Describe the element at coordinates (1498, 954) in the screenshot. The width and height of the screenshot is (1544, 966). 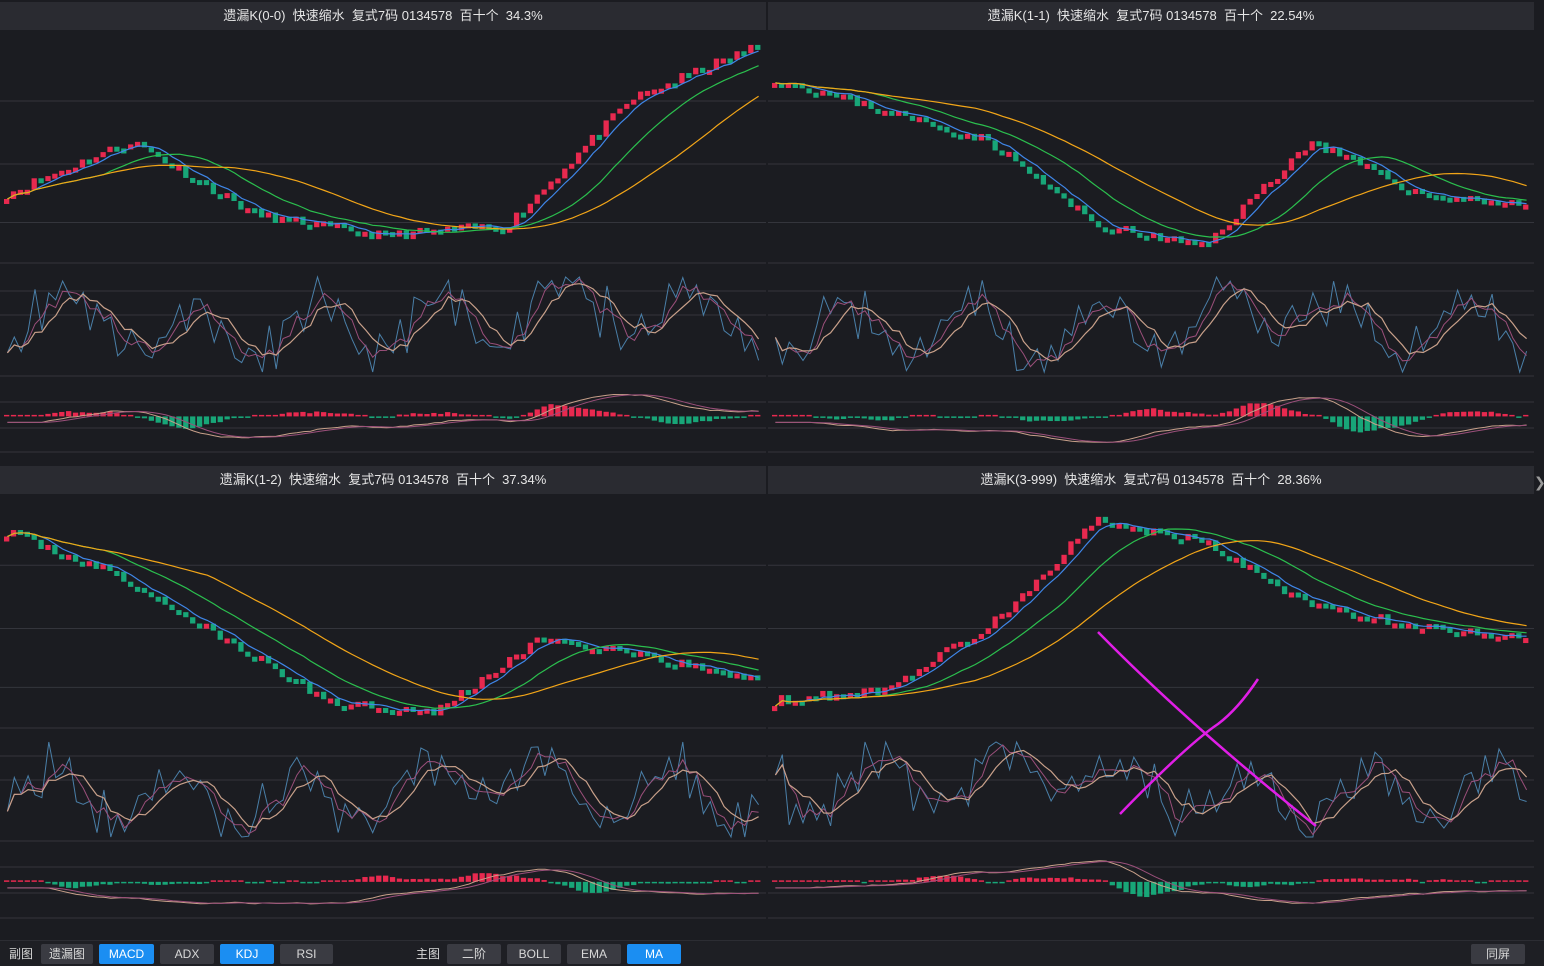
I see `same-screen-button: 同屏` at that location.